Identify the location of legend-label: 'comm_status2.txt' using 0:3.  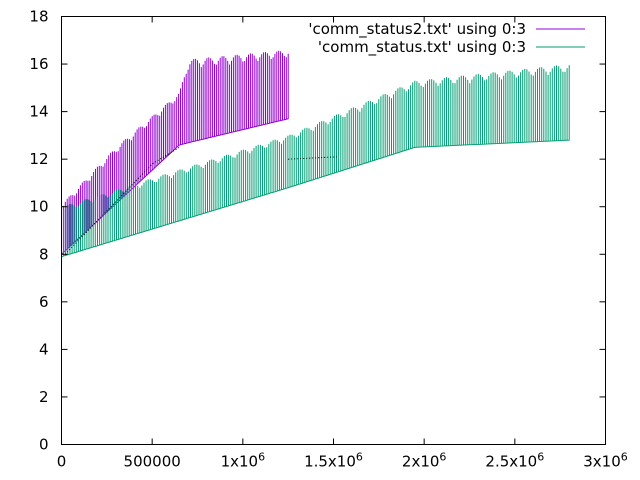
(417, 29).